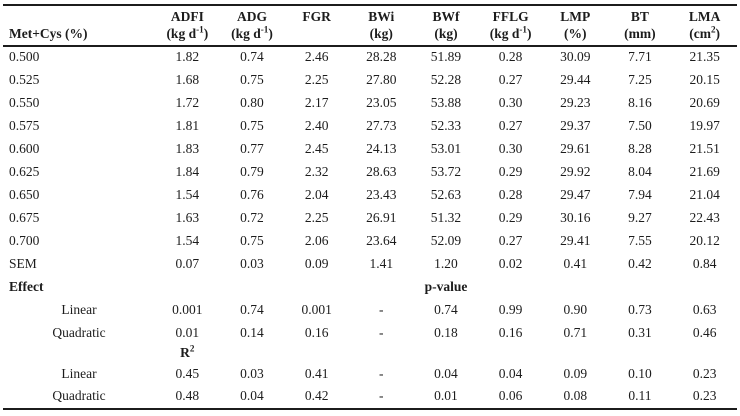 The width and height of the screenshot is (740, 416). I want to click on table-cell: 0.07, so click(187, 263).